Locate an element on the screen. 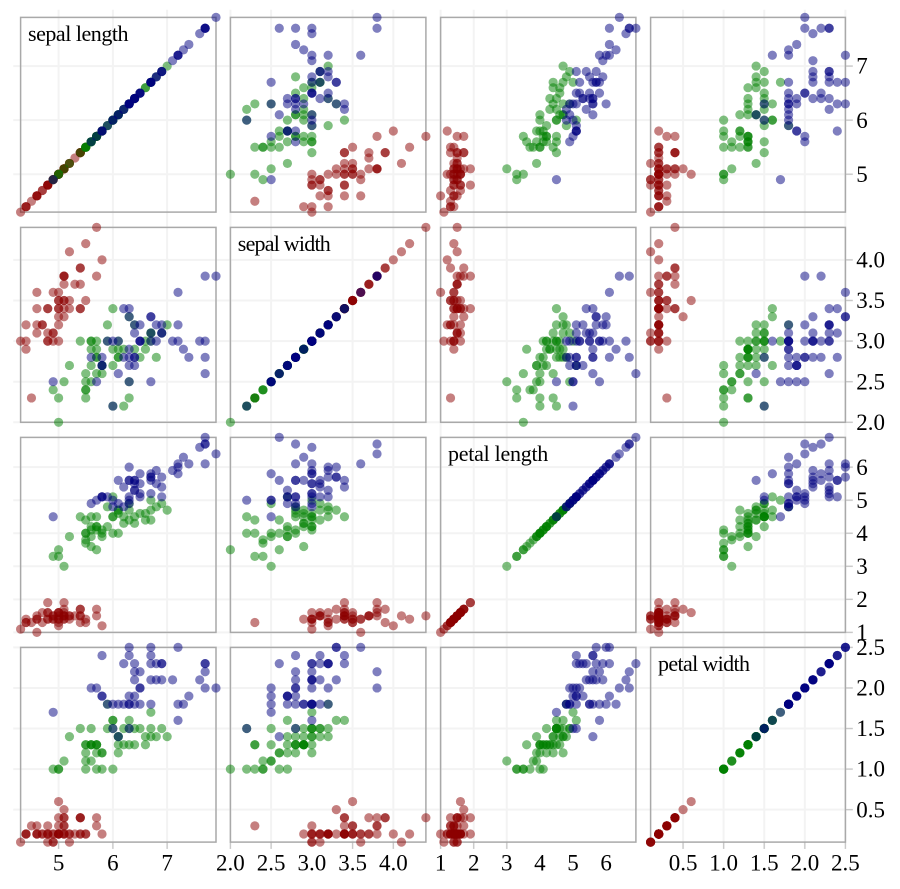  svg-text: petal length is located at coordinates (498, 453).